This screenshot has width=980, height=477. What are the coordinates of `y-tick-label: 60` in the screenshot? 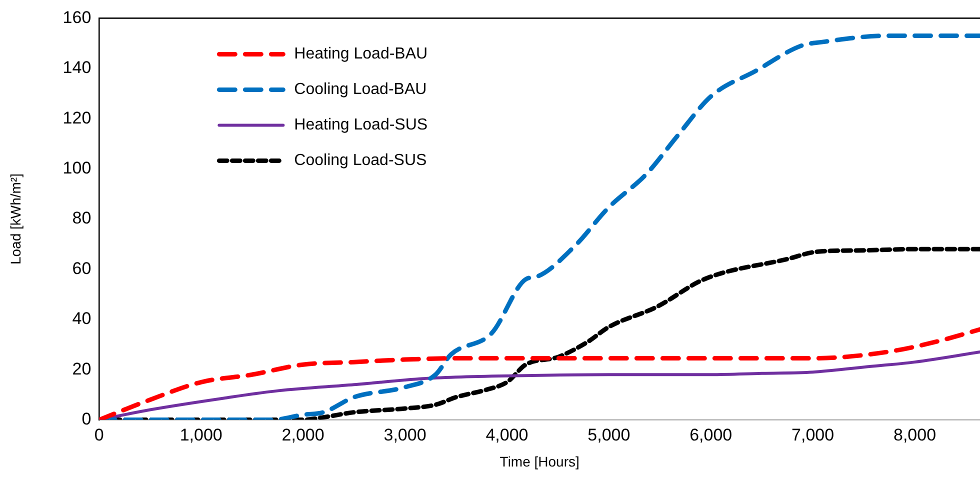 It's located at (82, 268).